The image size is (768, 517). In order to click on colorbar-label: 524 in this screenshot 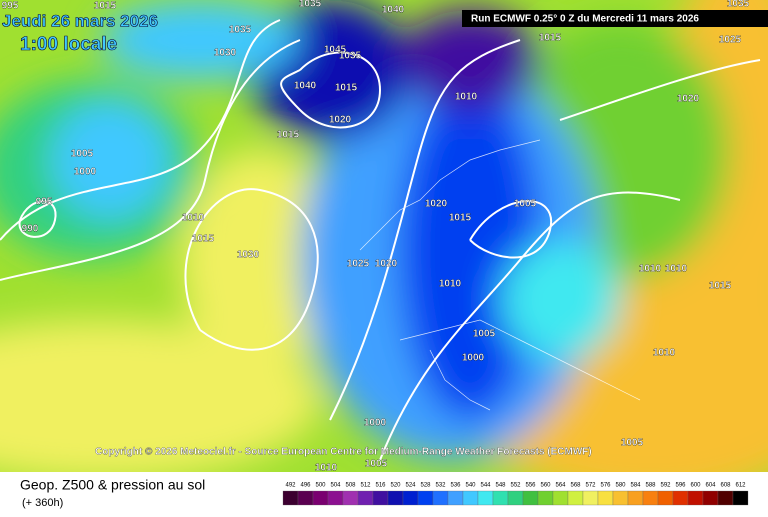, I will do `click(410, 486)`.